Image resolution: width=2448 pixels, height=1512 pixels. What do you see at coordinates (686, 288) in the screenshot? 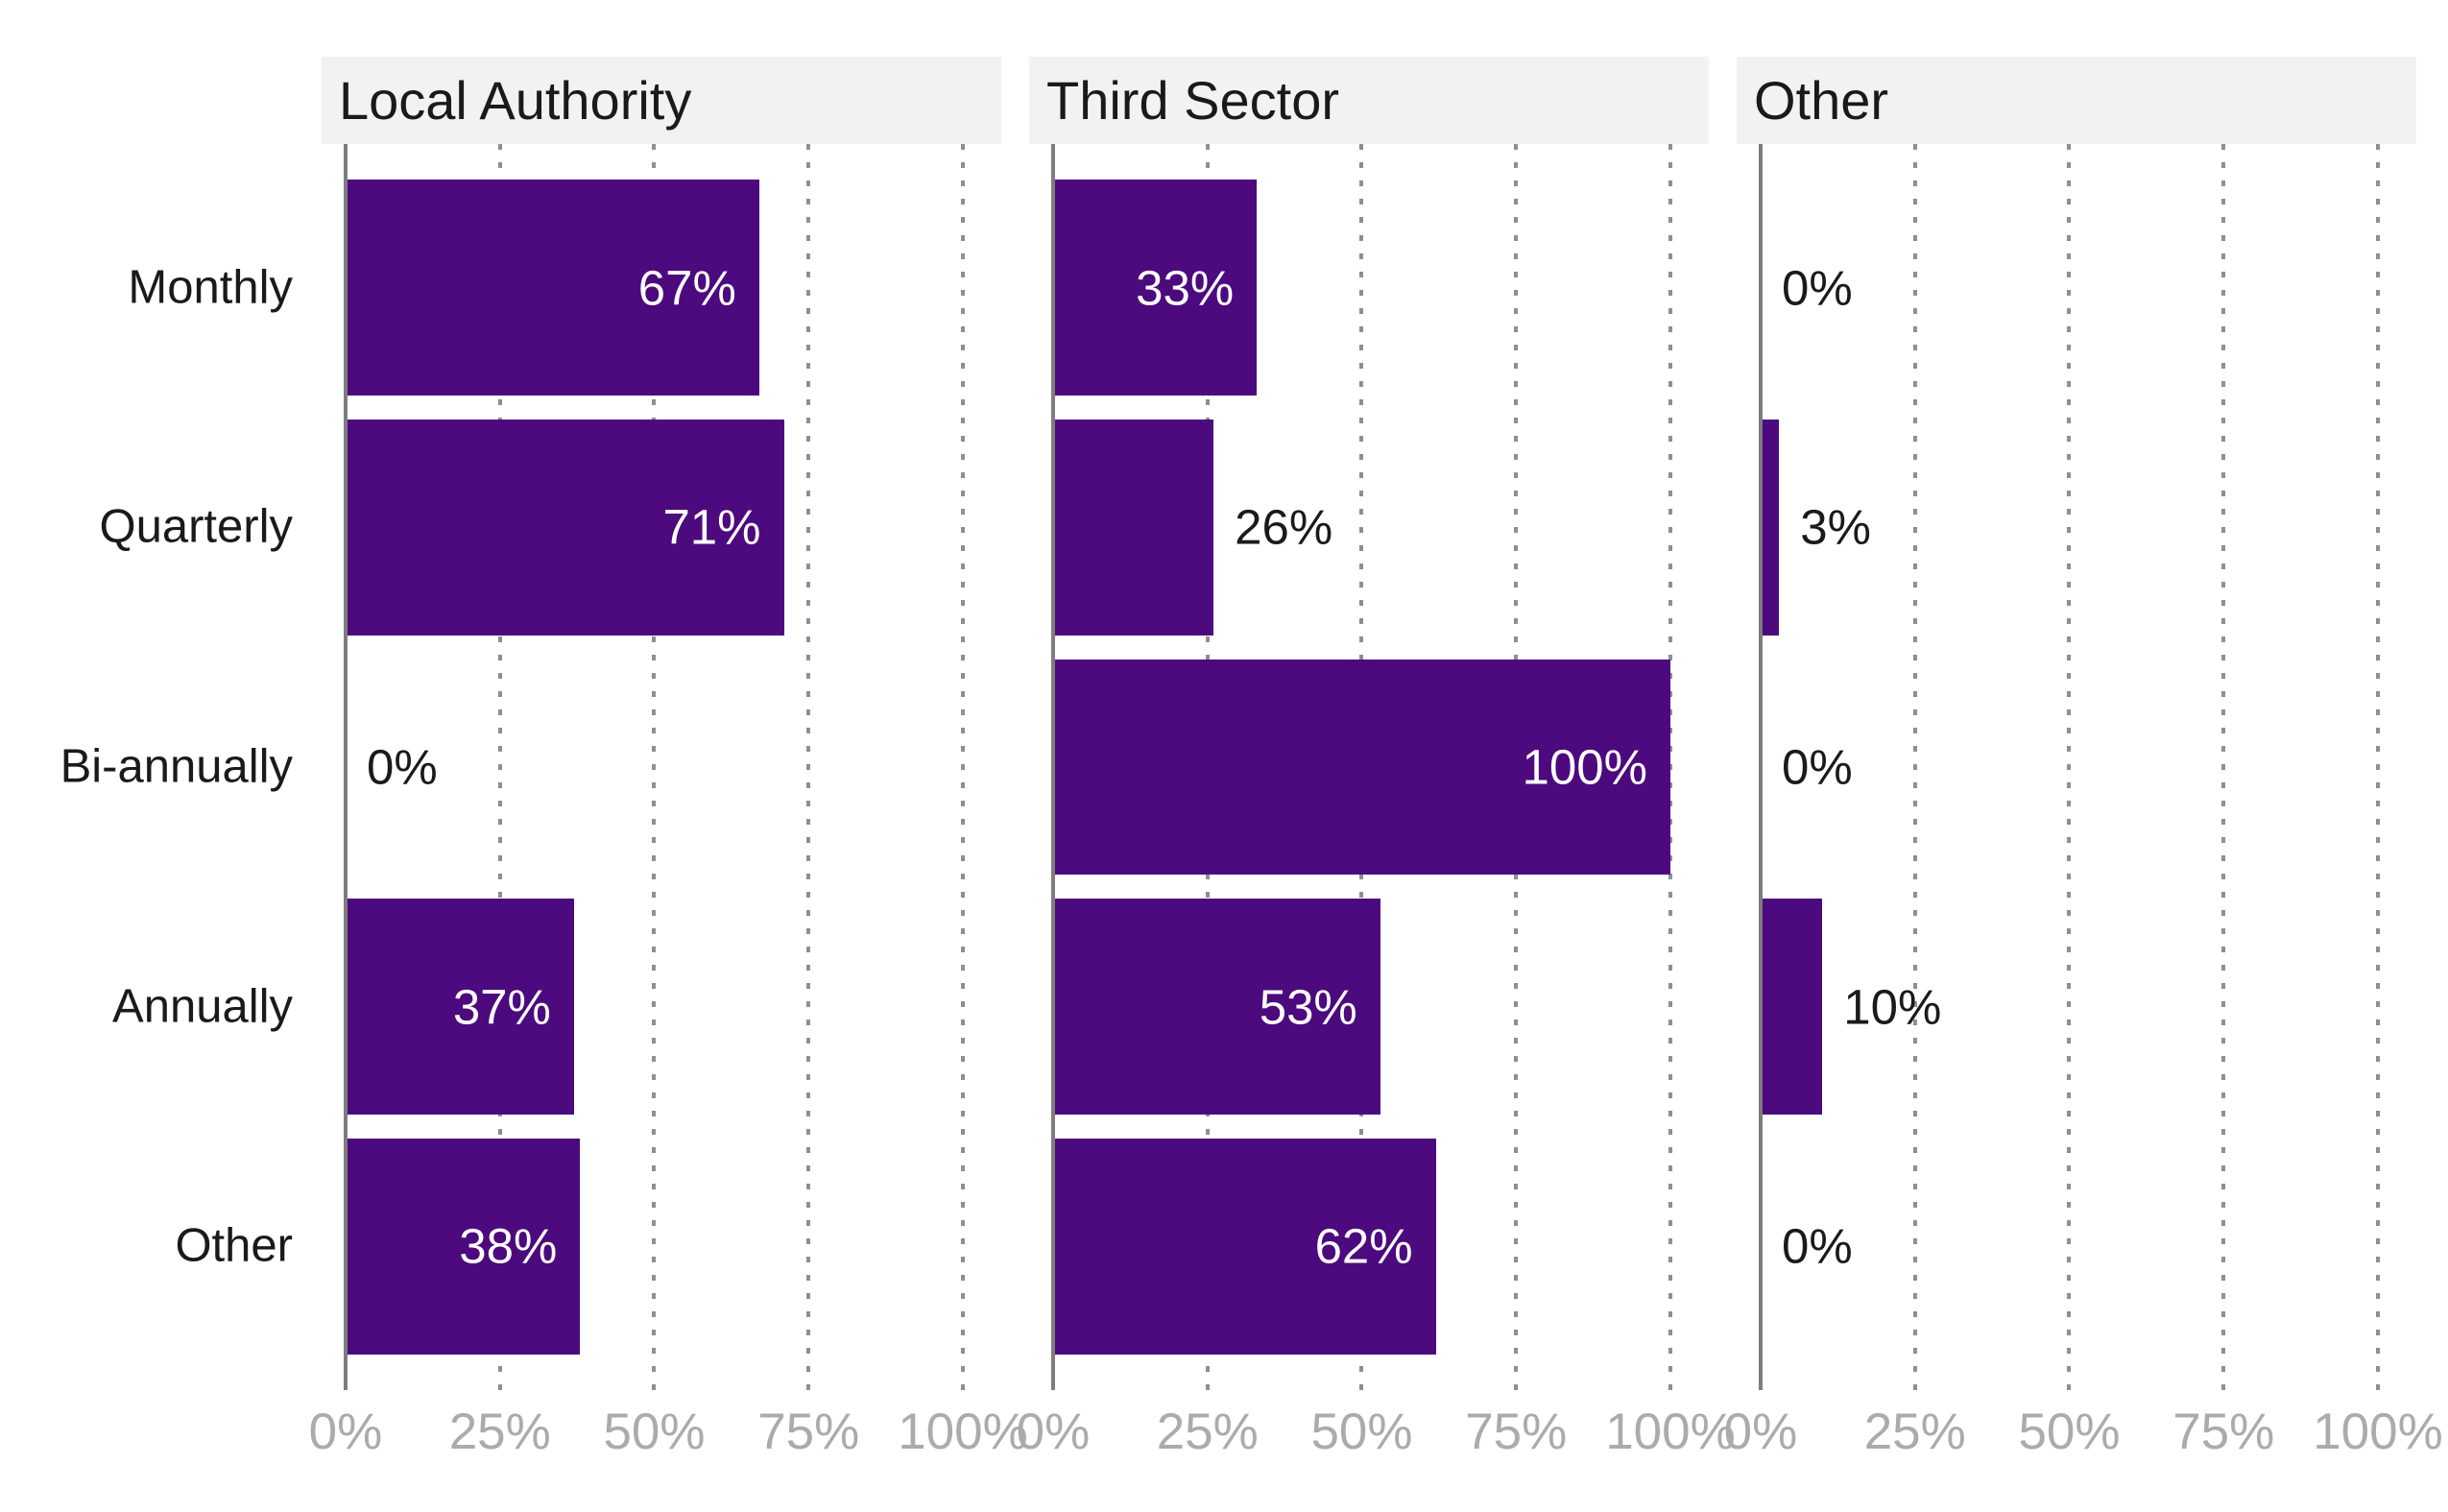
I see `bar-value-label: 67%` at bounding box center [686, 288].